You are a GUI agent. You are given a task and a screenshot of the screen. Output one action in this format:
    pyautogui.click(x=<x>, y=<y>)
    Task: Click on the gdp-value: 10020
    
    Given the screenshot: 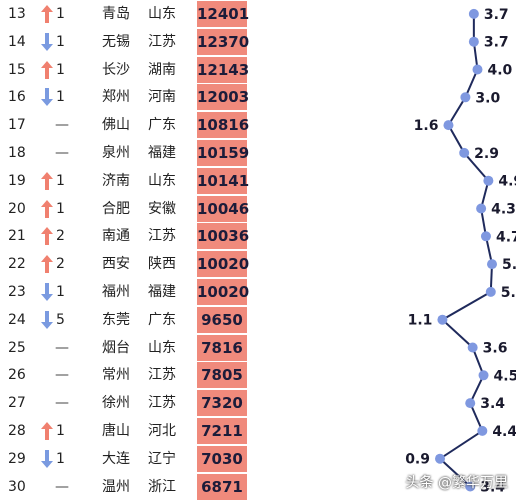 What is the action you would take?
    pyautogui.click(x=223, y=264)
    